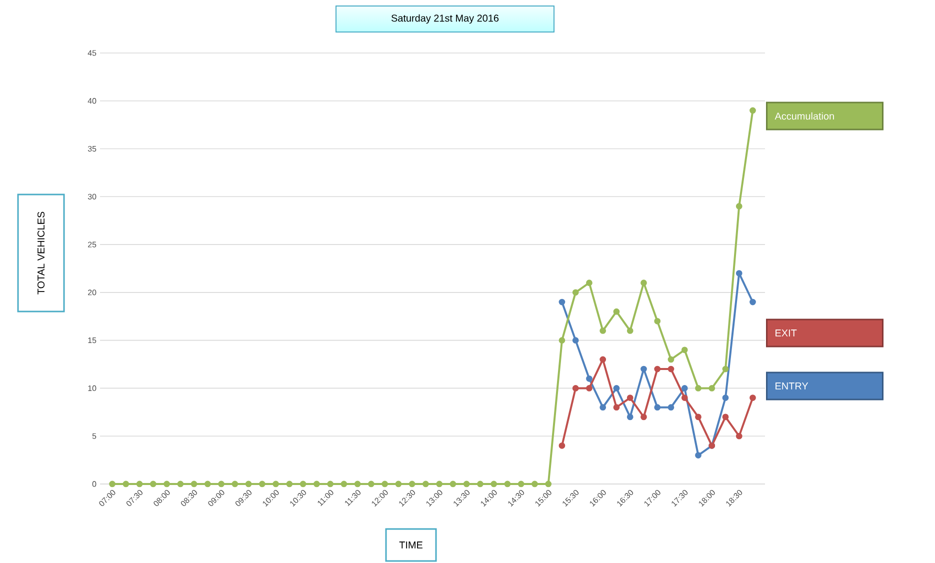  What do you see at coordinates (410, 545) in the screenshot?
I see `x-axis-title: TIME` at bounding box center [410, 545].